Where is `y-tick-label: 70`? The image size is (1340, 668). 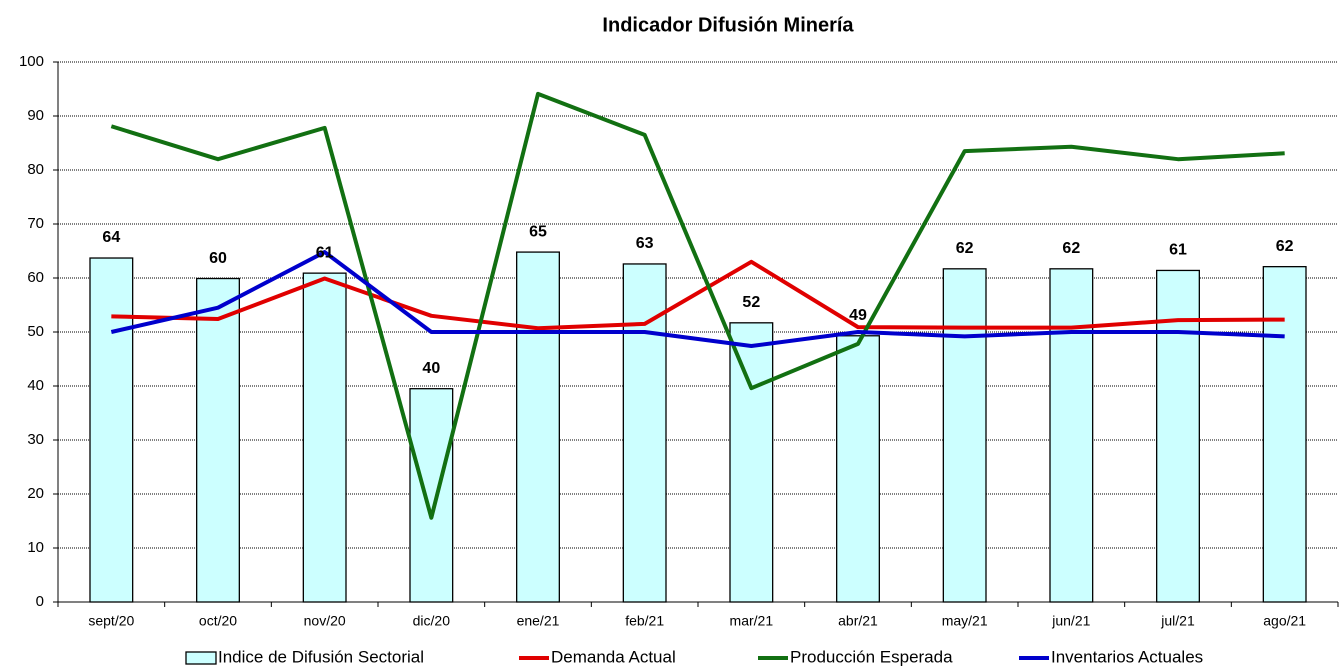 y-tick-label: 70 is located at coordinates (35, 223).